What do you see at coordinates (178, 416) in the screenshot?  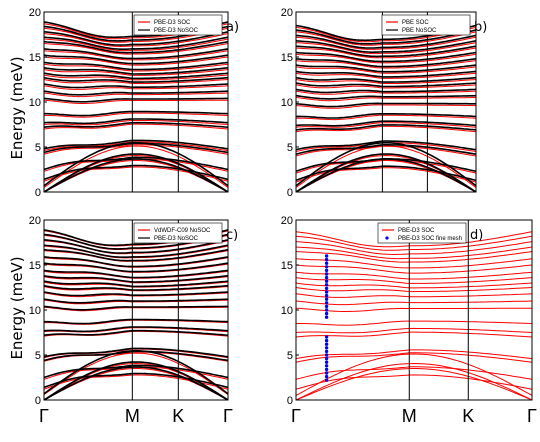 I see `xtick-label: K` at bounding box center [178, 416].